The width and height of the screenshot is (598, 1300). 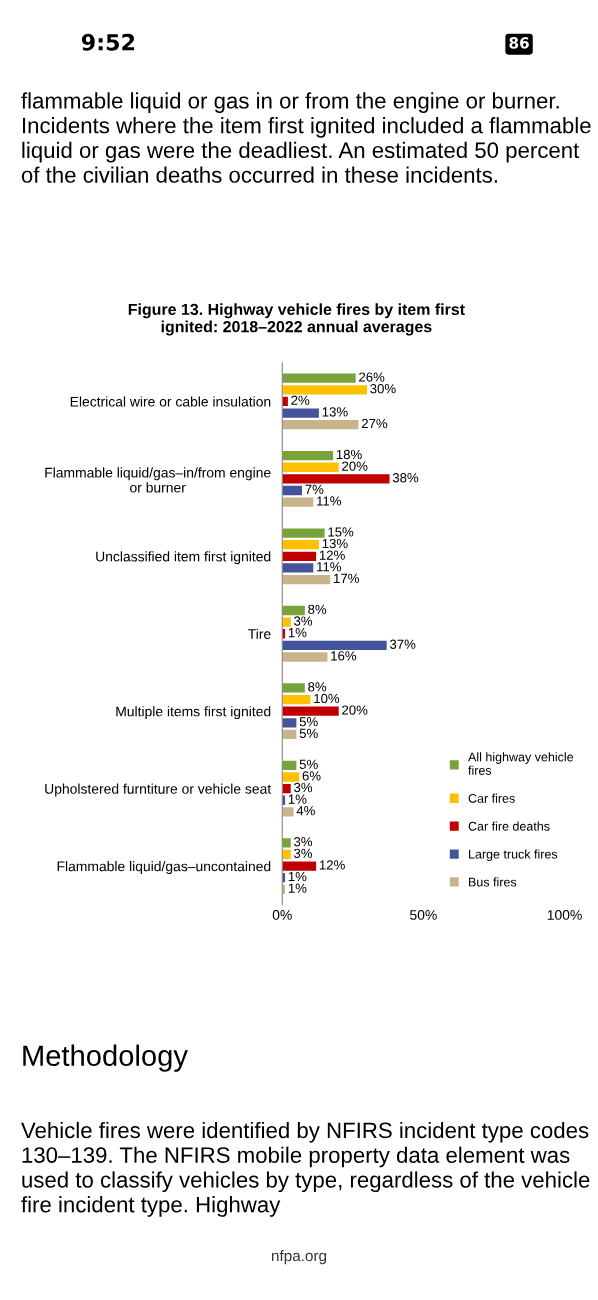 I want to click on data-label: 16%, so click(x=344, y=656).